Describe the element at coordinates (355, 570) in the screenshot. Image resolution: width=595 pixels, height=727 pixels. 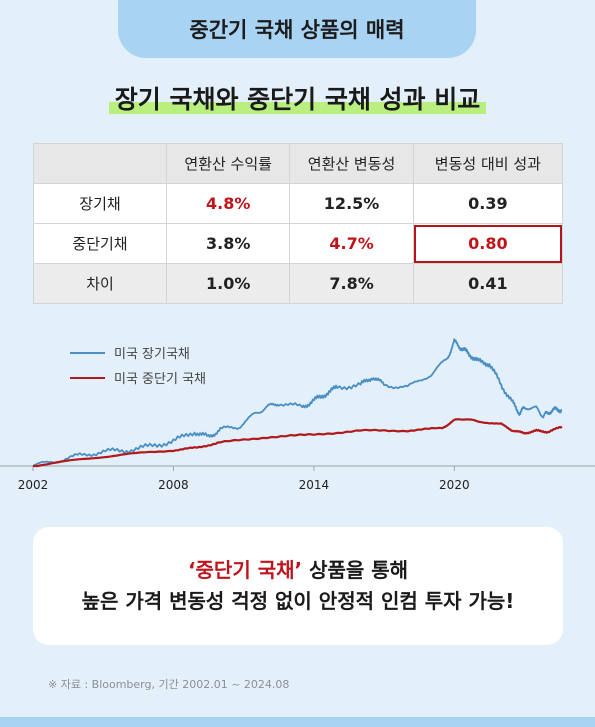
I see `message-line-1-rest: 상품을 통해` at that location.